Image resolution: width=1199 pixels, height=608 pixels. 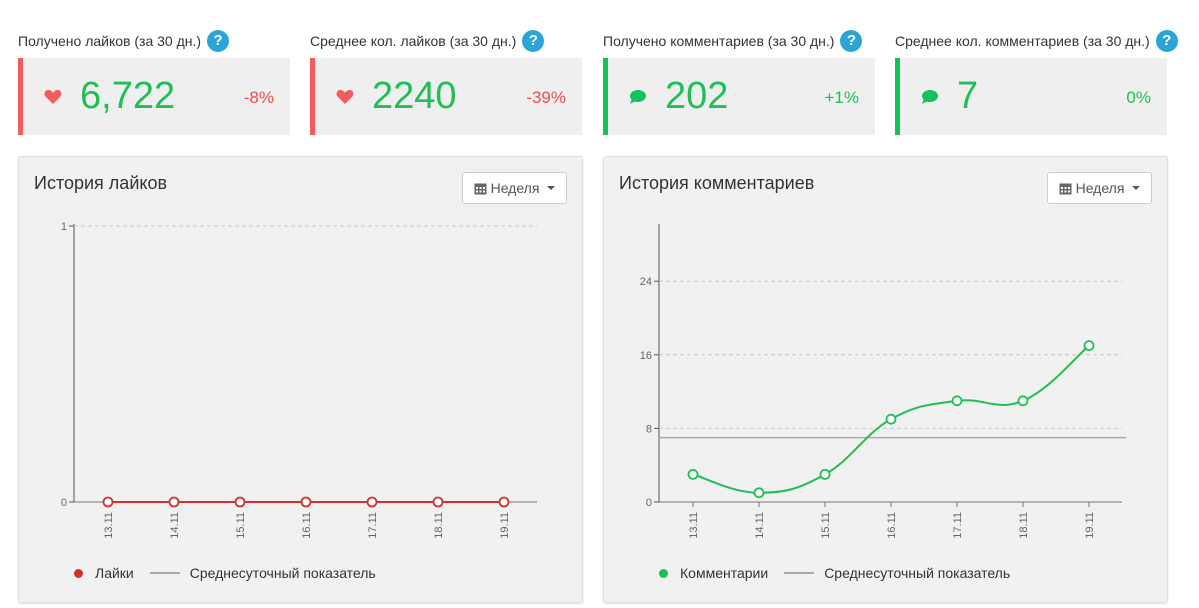 I want to click on legend: Лайки Среднесуточный показатель, so click(x=225, y=573).